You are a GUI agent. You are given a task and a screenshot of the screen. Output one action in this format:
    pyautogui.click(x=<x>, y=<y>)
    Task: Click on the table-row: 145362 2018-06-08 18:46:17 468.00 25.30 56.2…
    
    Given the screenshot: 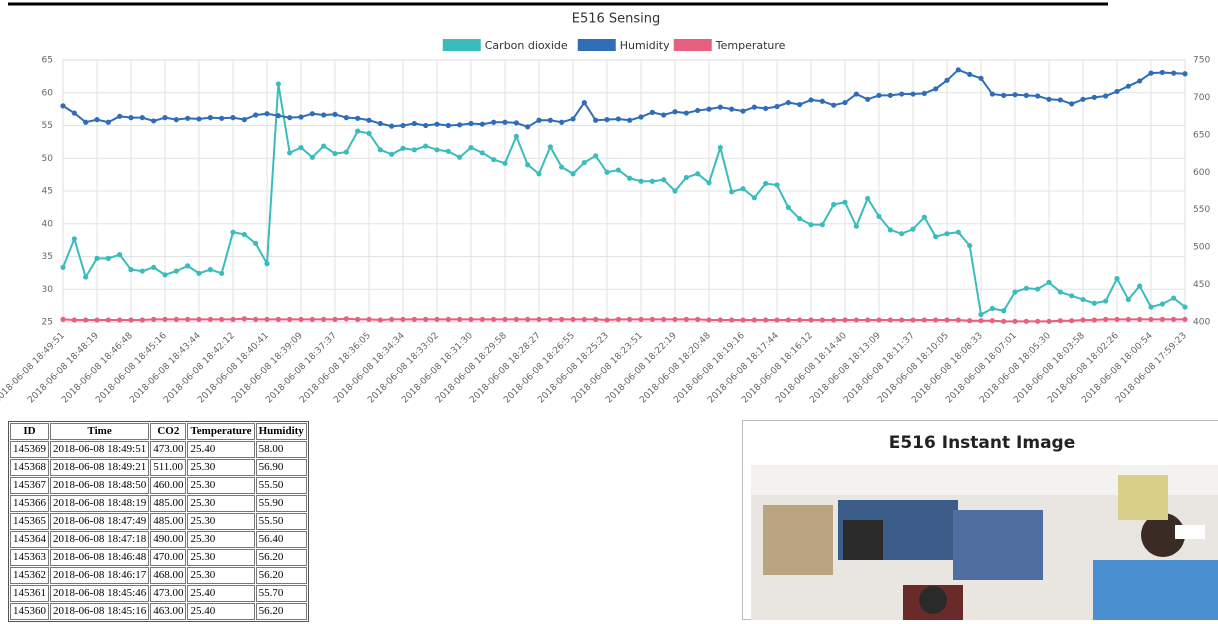 What is the action you would take?
    pyautogui.click(x=158, y=575)
    